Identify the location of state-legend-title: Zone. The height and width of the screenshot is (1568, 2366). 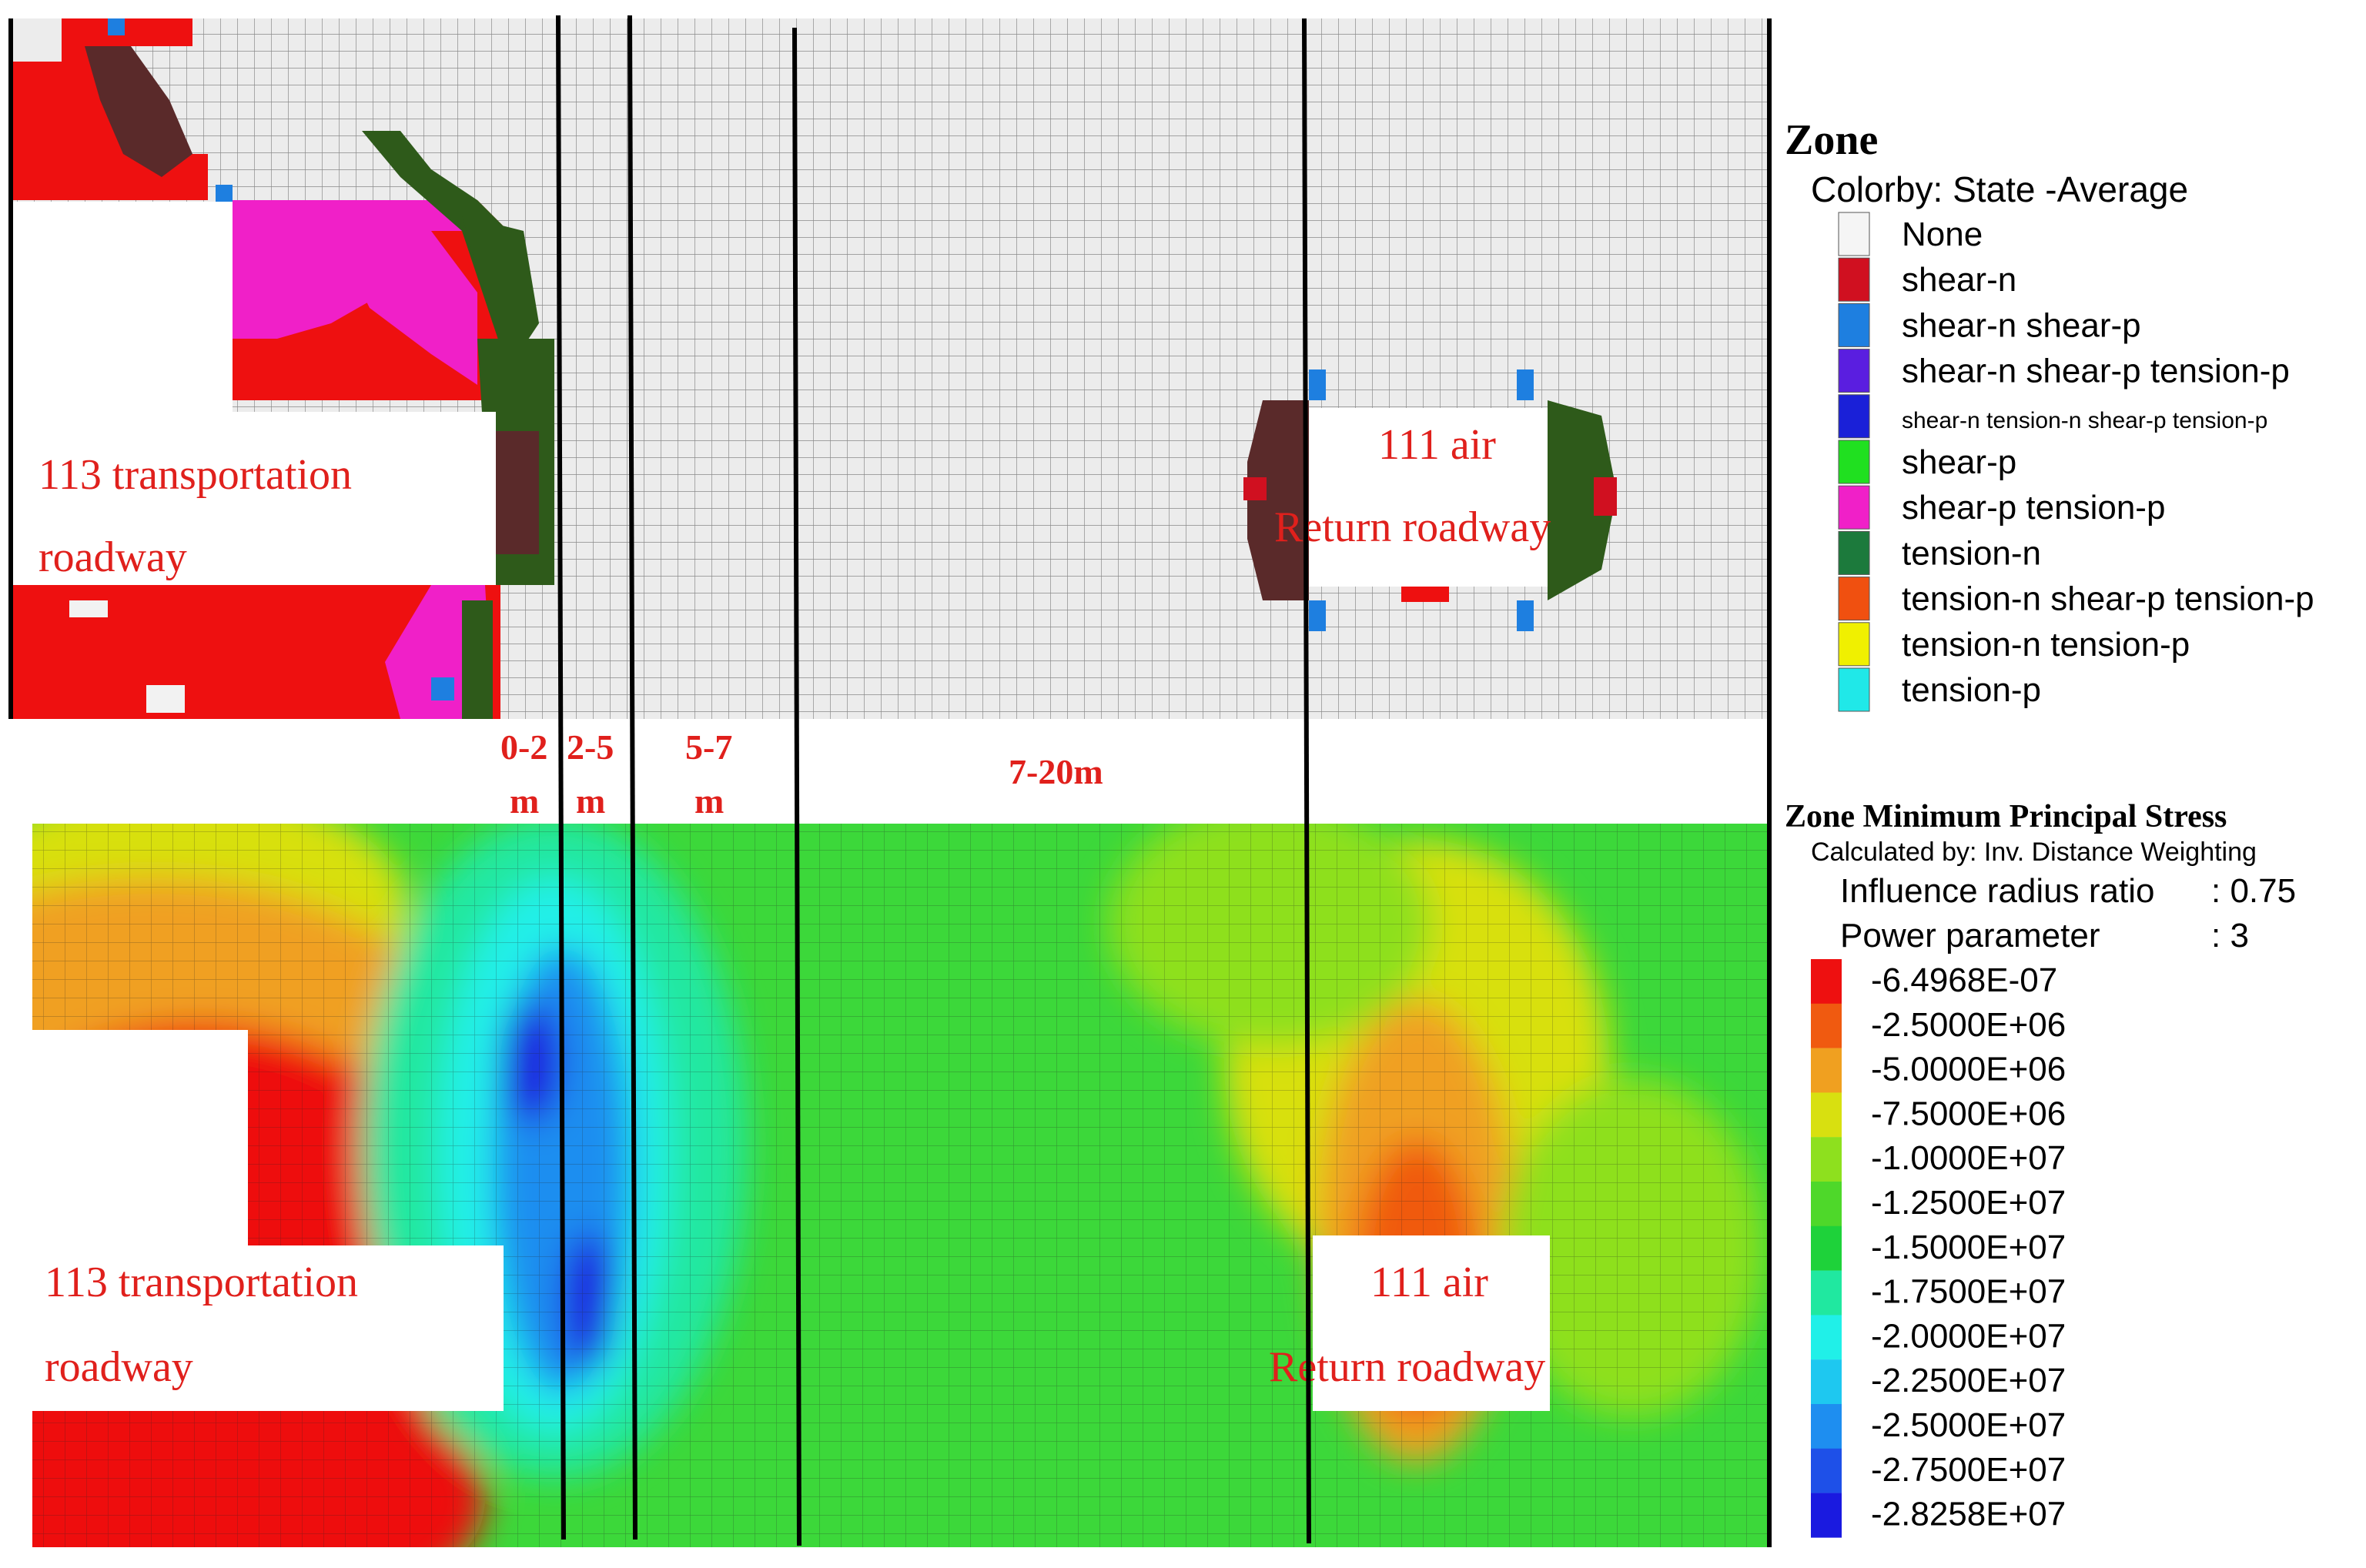
(1831, 140).